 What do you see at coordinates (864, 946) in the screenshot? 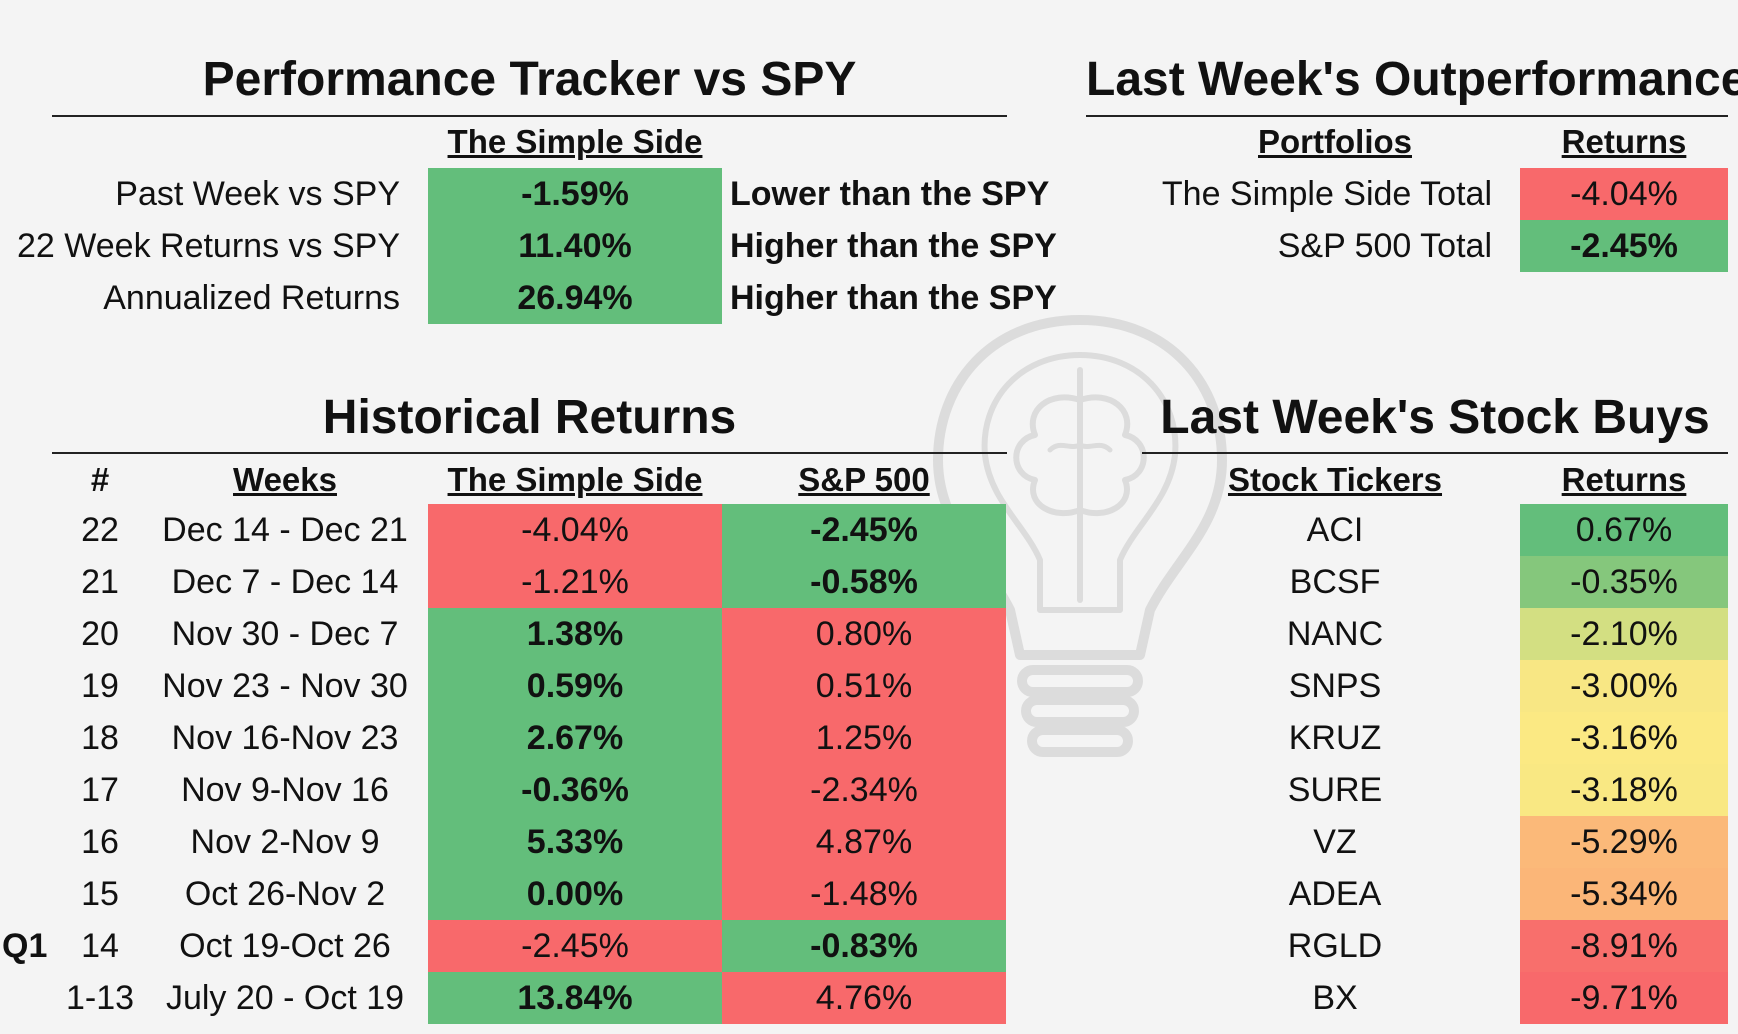
I see `sp500-return: -0.83%` at bounding box center [864, 946].